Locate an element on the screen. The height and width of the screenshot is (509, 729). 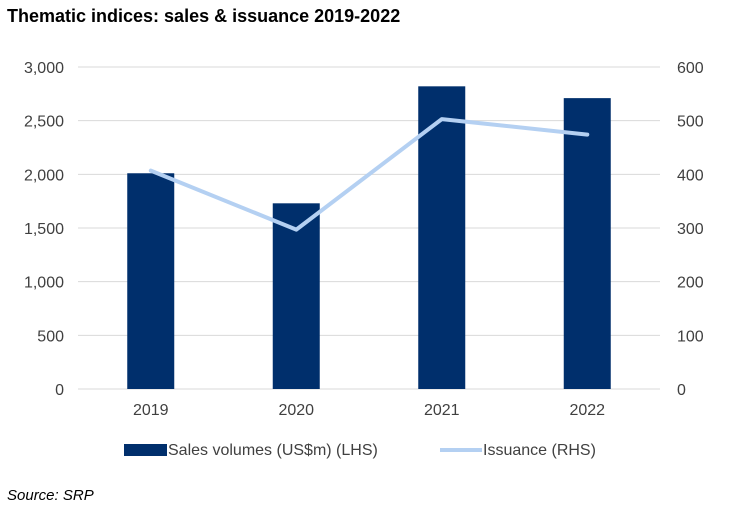
legend-label-sales: Sales volumes (US$m) (LHS) is located at coordinates (273, 450).